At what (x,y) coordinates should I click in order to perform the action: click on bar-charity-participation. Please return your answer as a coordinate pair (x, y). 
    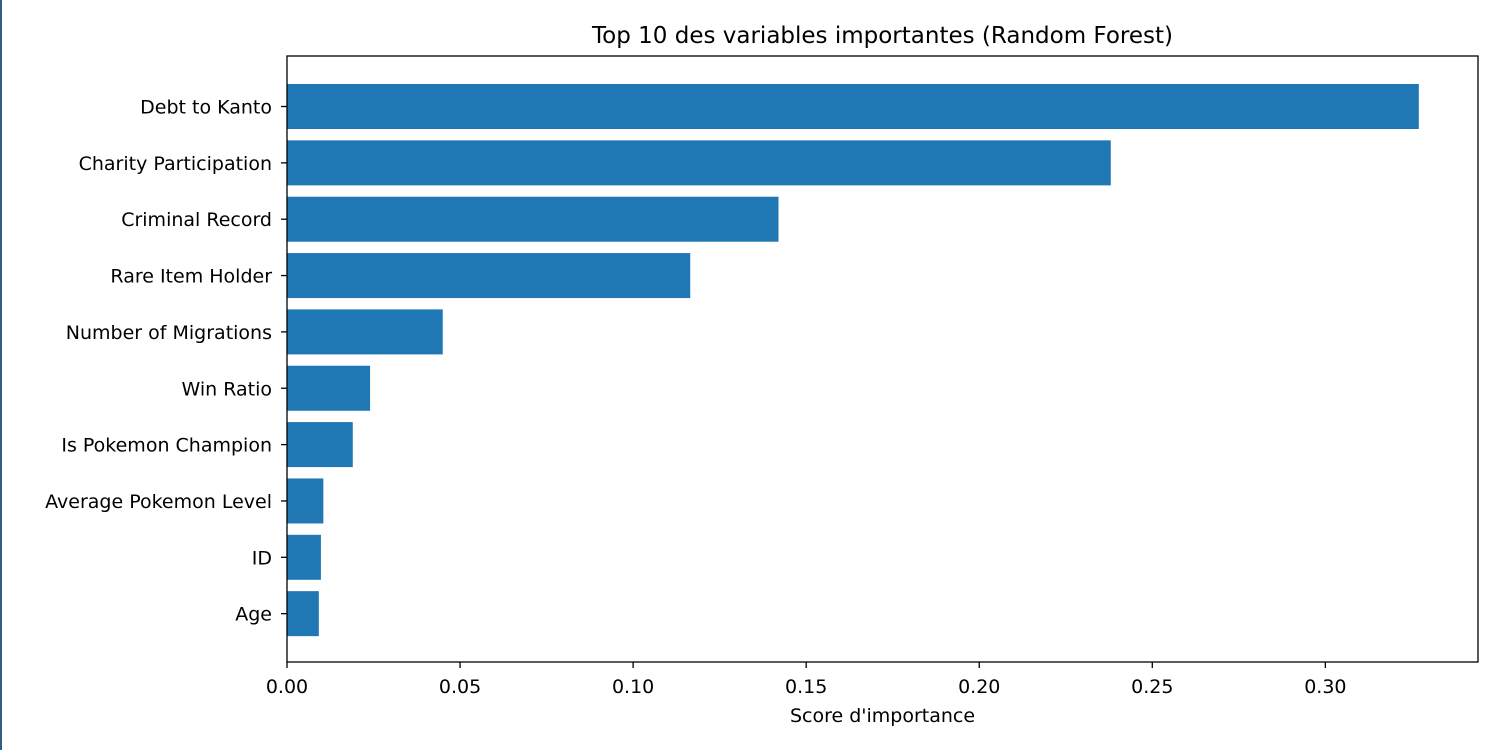
    Looking at the image, I should click on (699, 163).